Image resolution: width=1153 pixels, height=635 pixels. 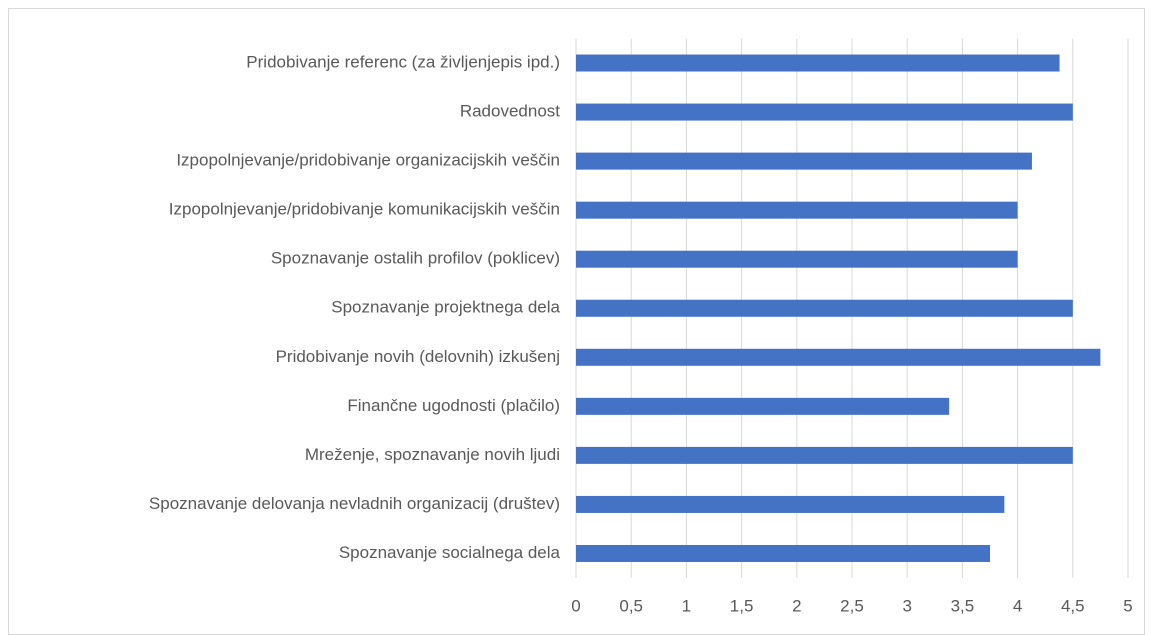 What do you see at coordinates (1017, 605) in the screenshot?
I see `x-tick-label: 4` at bounding box center [1017, 605].